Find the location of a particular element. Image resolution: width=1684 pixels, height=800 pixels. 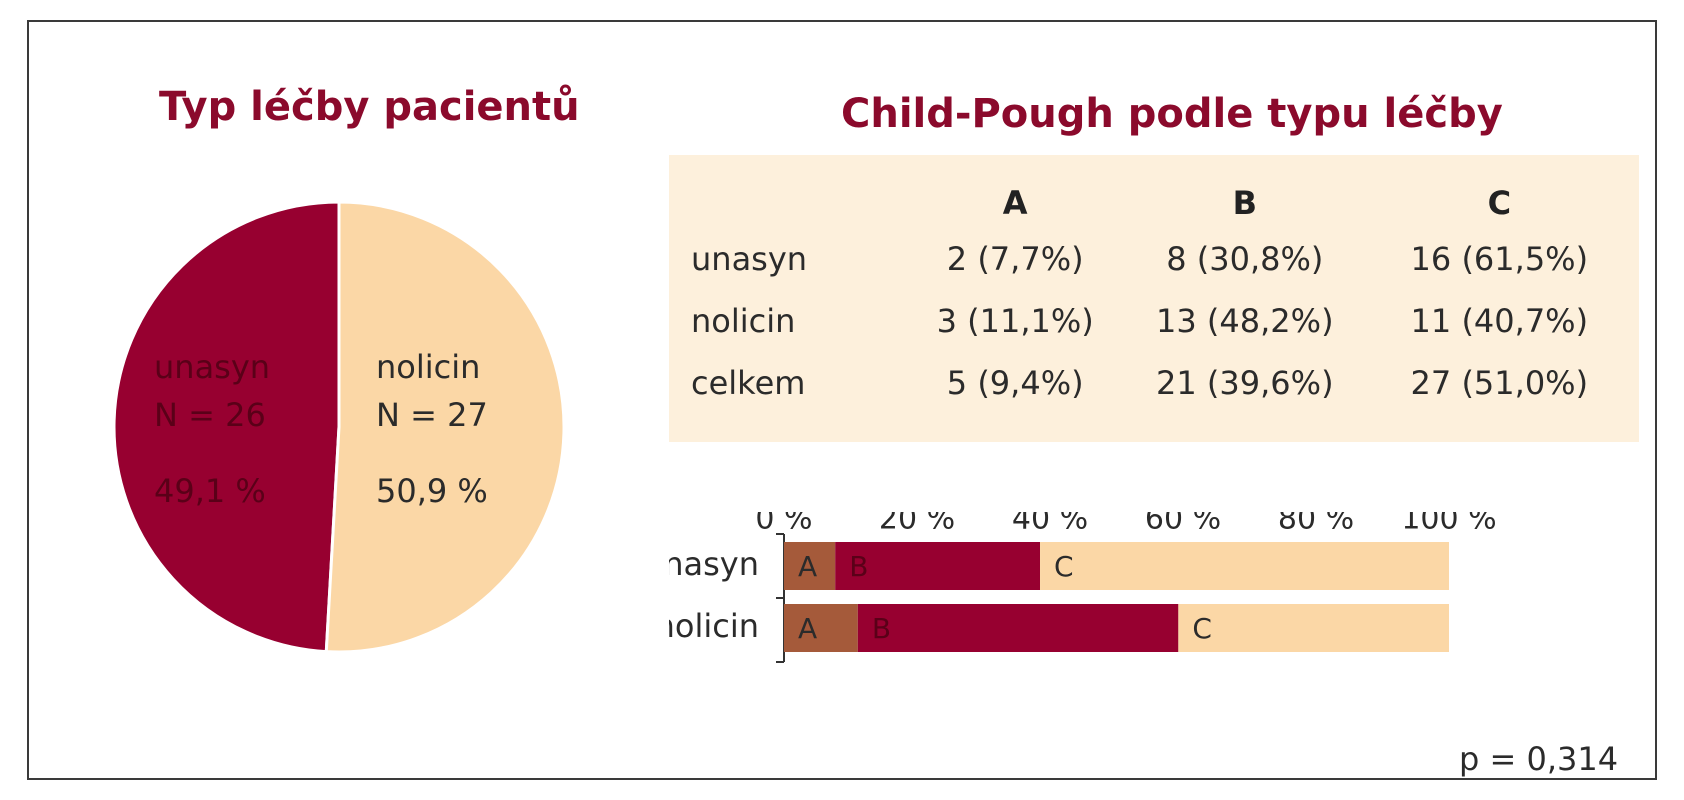

table-cell: 8 (30,8%) is located at coordinates (1245, 259).